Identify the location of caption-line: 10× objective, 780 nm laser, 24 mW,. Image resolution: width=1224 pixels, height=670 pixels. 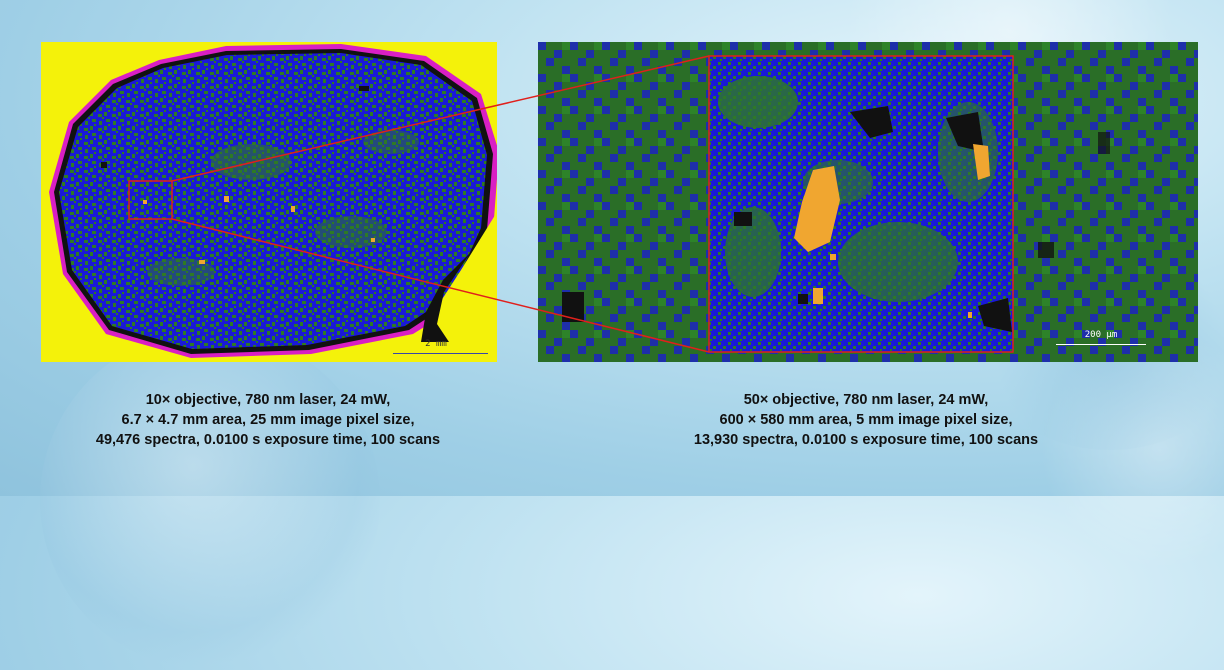
(268, 400).